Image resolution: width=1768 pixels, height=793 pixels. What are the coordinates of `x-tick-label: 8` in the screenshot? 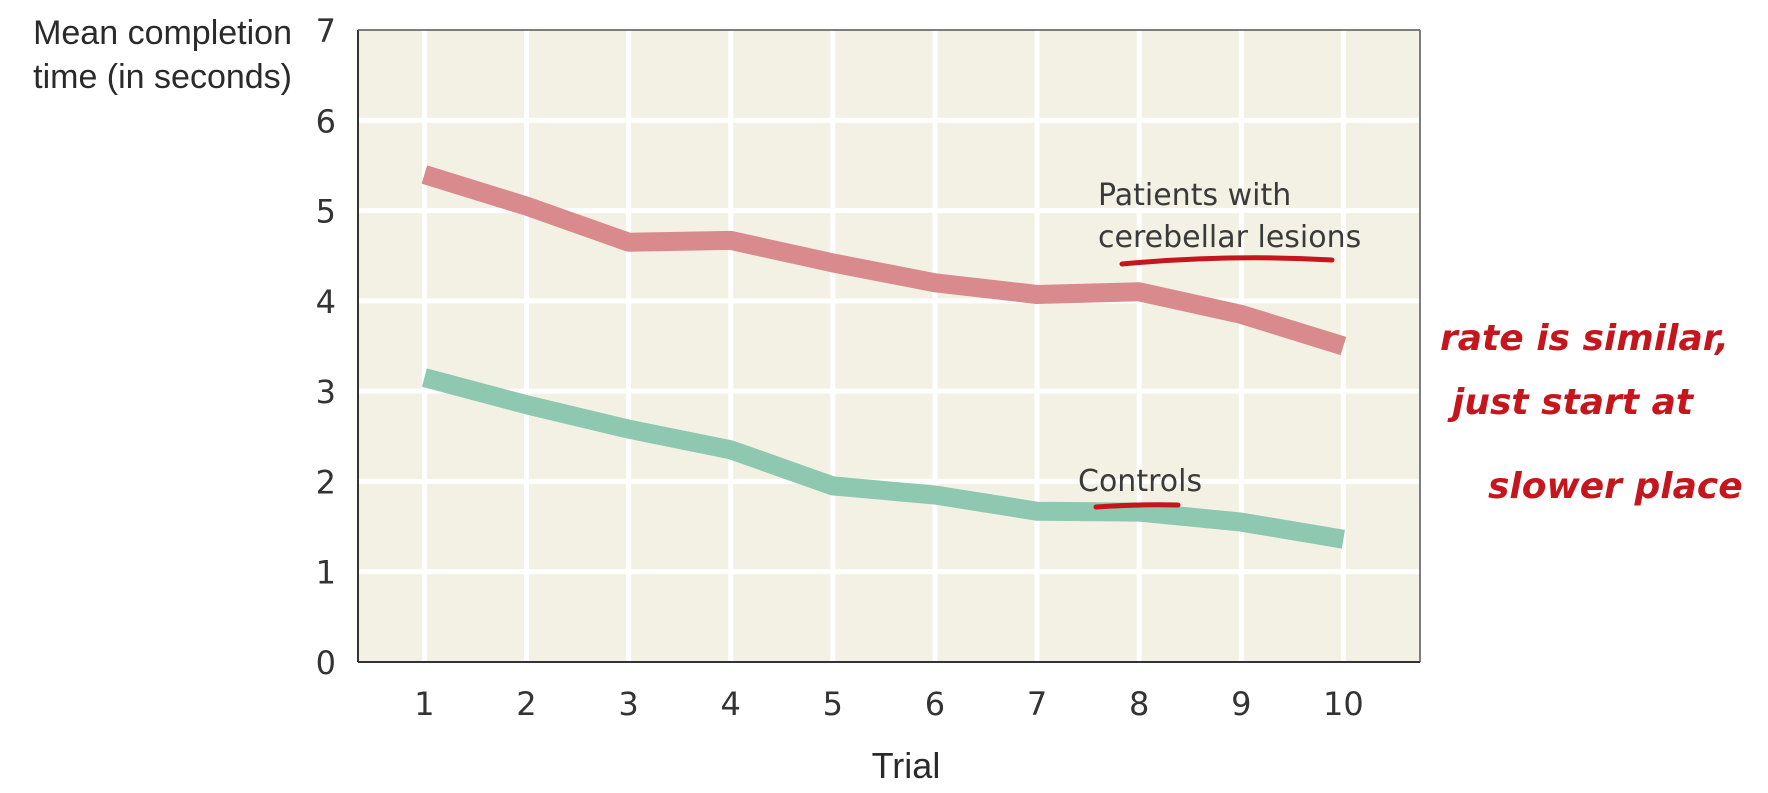 It's located at (1139, 704).